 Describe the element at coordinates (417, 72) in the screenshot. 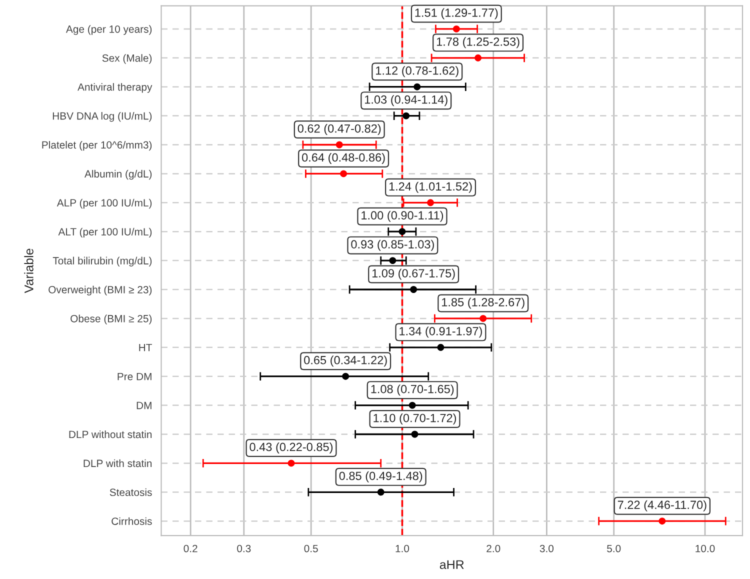

I see `data-label: 1.12 (0.78-1.62)` at that location.